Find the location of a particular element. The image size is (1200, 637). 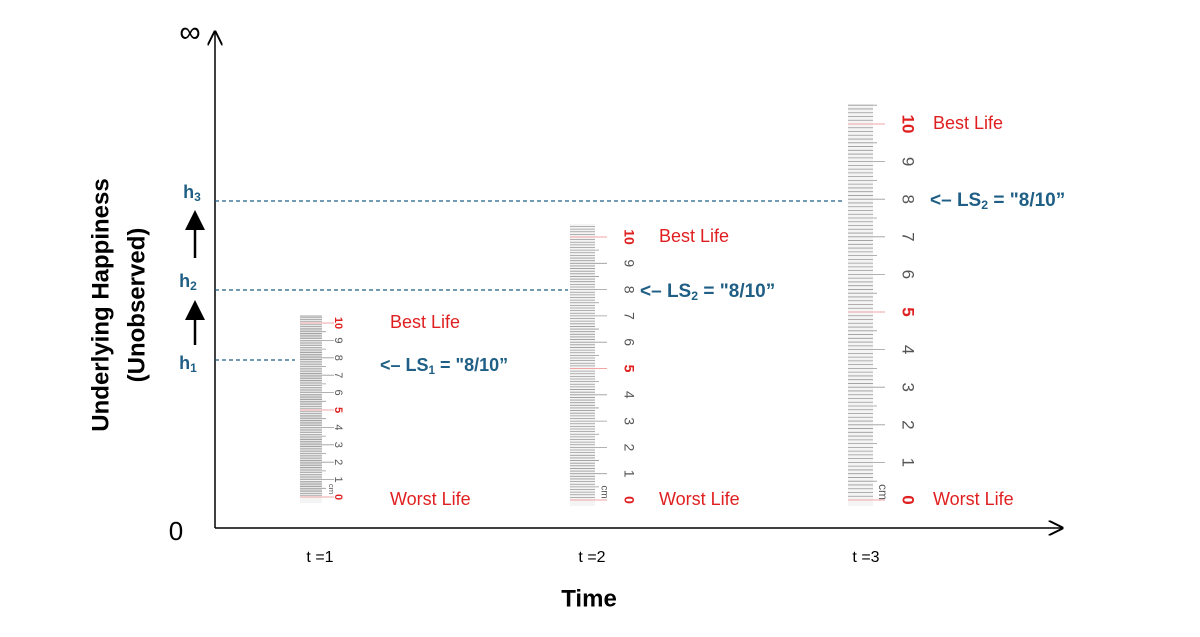

level-label: h2 is located at coordinates (188, 282).